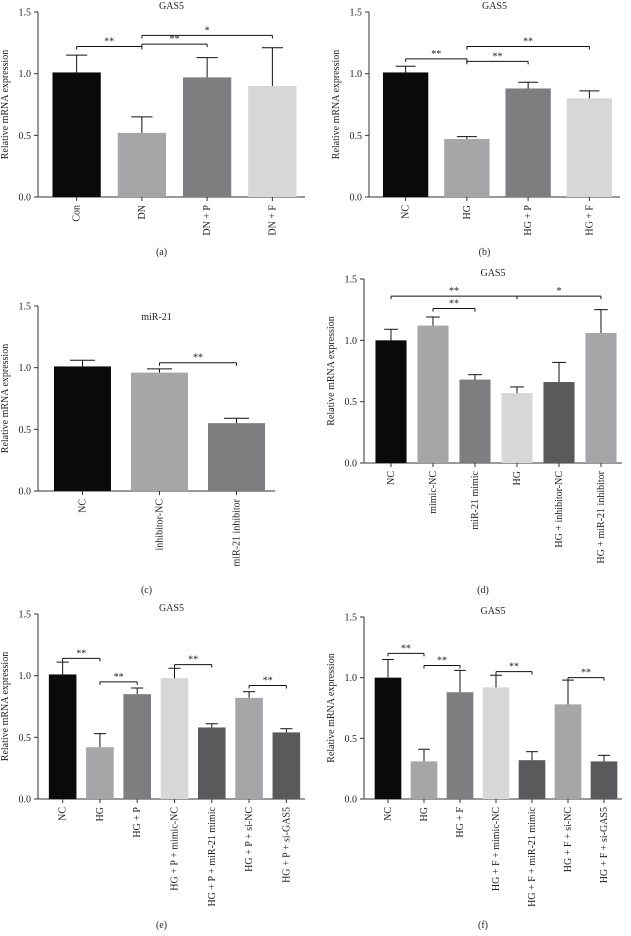 This screenshot has width=631, height=936. Describe the element at coordinates (460, 822) in the screenshot. I see `x-tick-label-3: HG + F` at that location.